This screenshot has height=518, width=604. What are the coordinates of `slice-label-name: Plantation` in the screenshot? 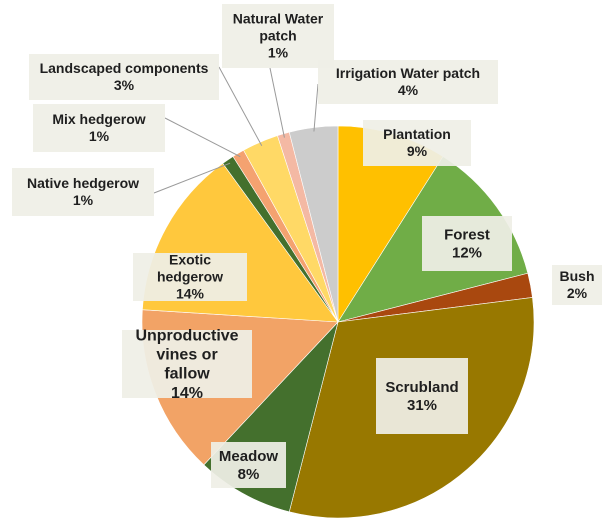 It's located at (417, 134).